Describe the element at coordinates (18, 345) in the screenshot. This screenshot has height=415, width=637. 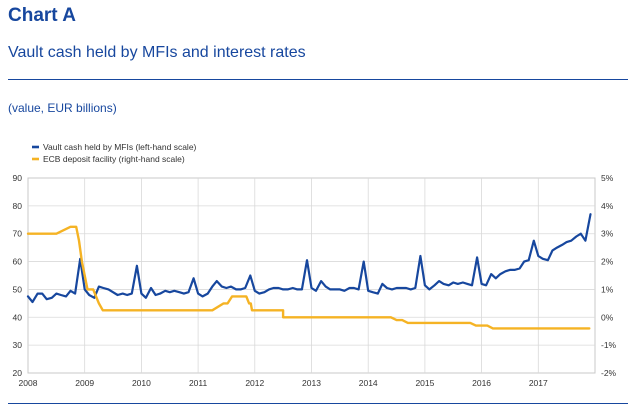
I see `left-tick-label: 30` at that location.